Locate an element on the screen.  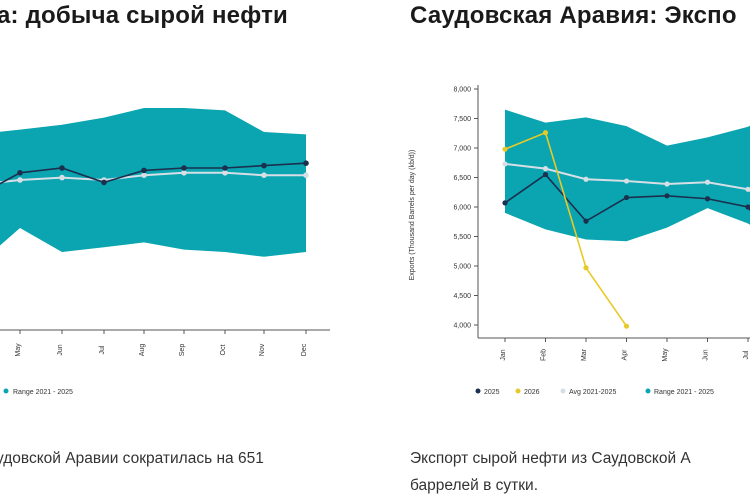
legend-label-avg-2021-2025: Avg 2021-2025 is located at coordinates (592, 392).